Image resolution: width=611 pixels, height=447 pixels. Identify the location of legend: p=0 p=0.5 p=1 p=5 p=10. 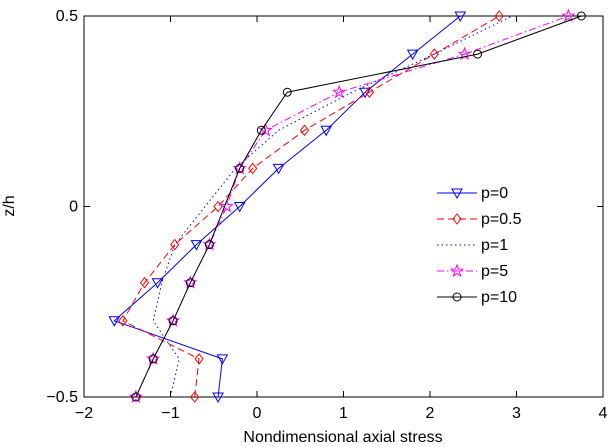
(485, 242).